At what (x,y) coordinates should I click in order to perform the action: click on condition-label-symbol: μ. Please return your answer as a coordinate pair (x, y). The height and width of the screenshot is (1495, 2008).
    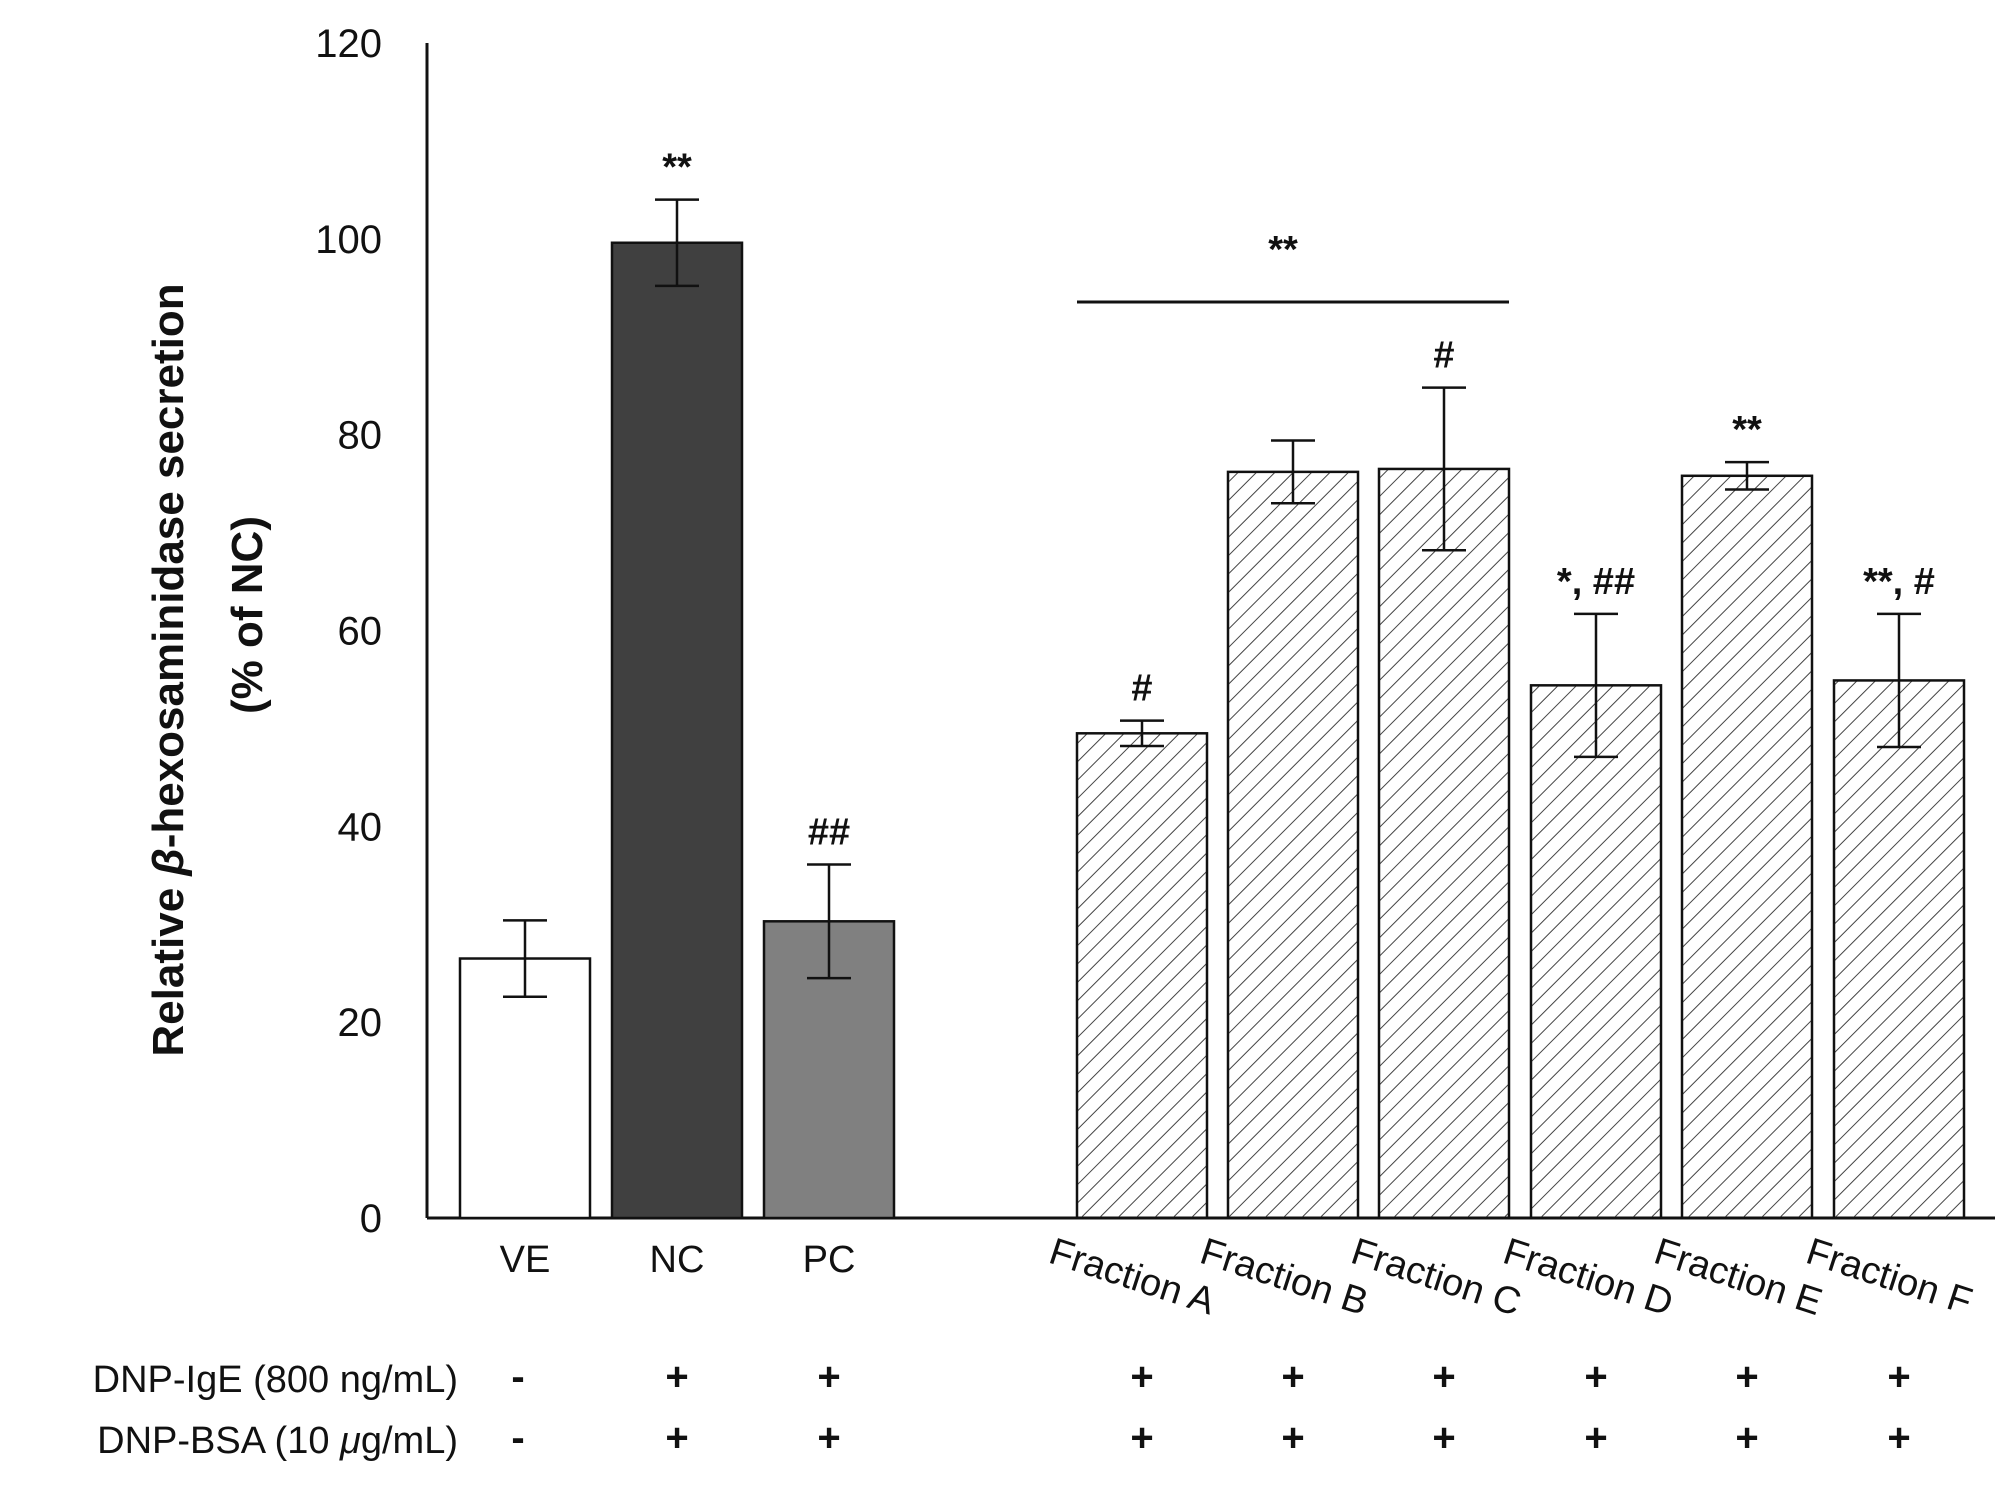
    Looking at the image, I should click on (350, 1441).